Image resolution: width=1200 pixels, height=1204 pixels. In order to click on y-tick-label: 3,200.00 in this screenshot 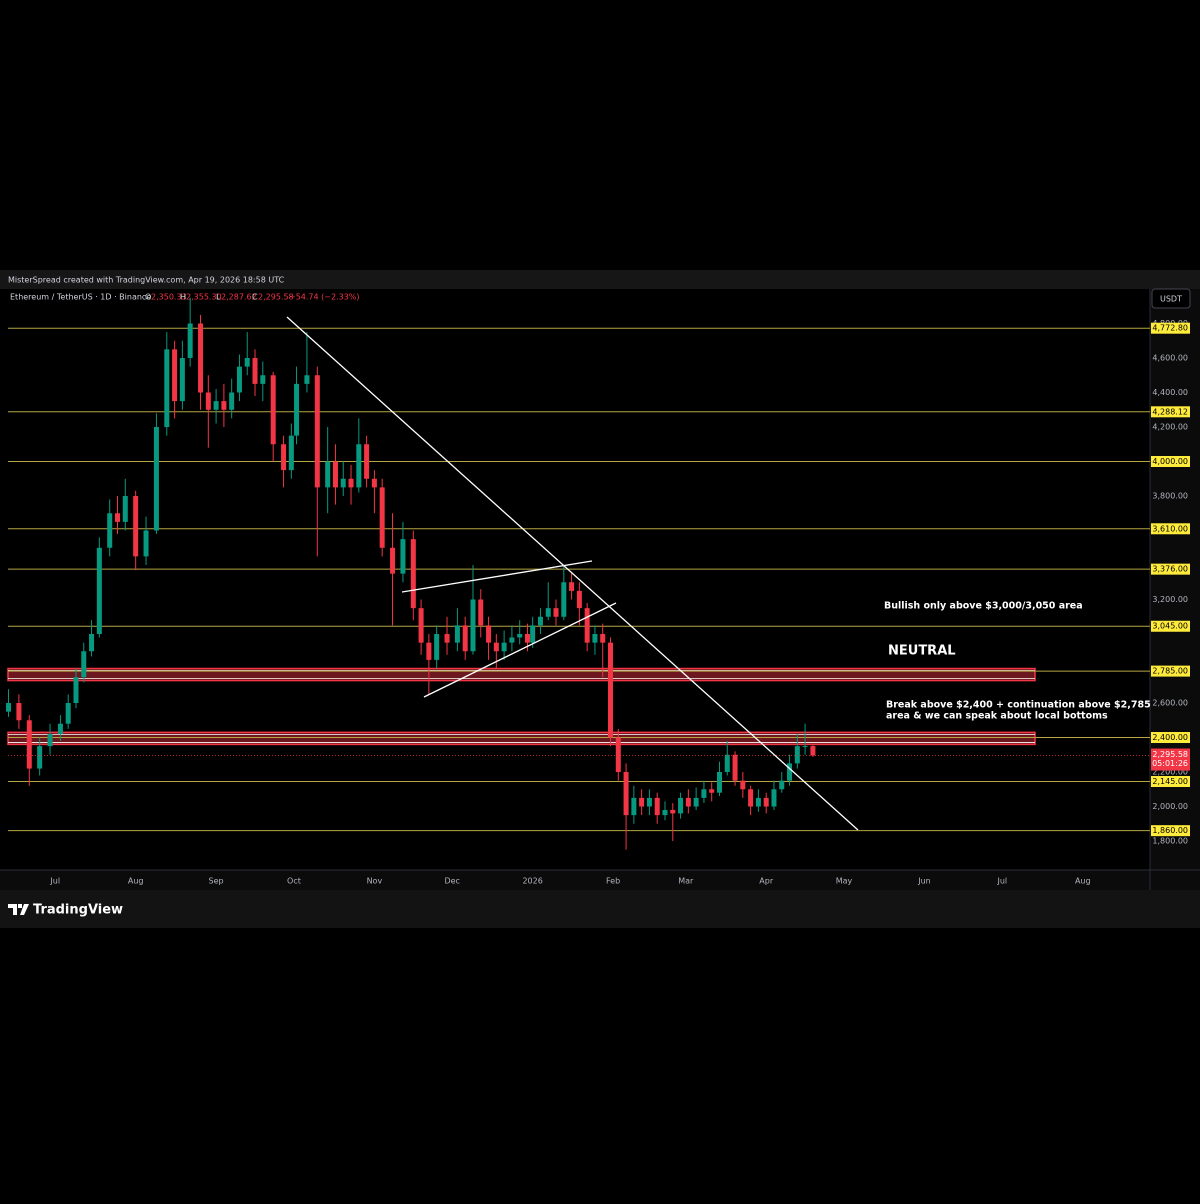, I will do `click(1170, 599)`.